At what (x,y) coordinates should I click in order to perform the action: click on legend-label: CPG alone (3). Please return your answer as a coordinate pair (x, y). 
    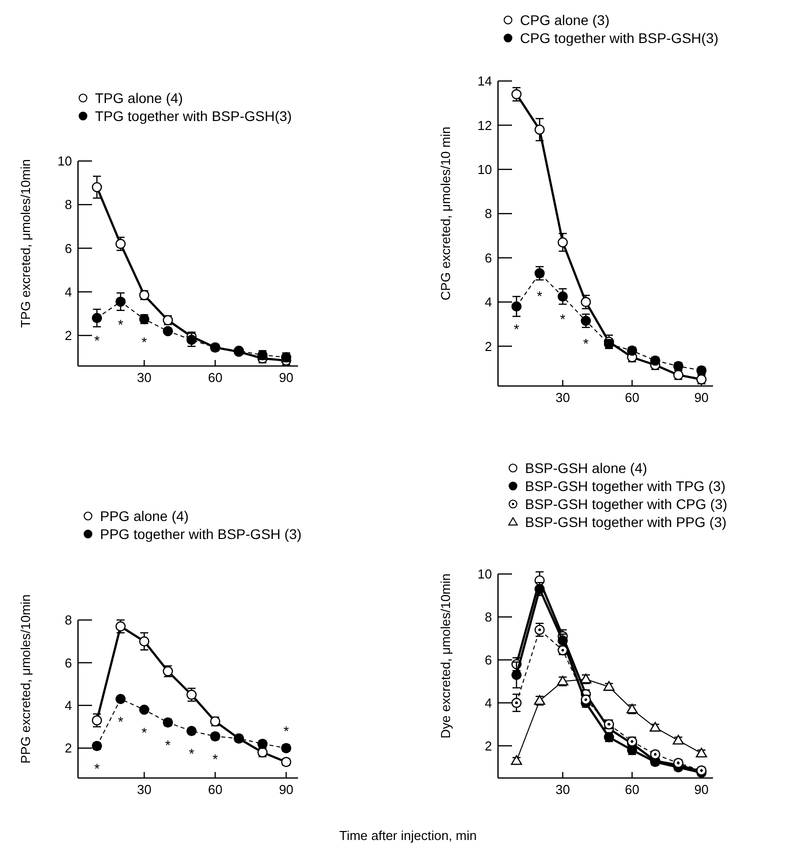
    Looking at the image, I should click on (565, 20).